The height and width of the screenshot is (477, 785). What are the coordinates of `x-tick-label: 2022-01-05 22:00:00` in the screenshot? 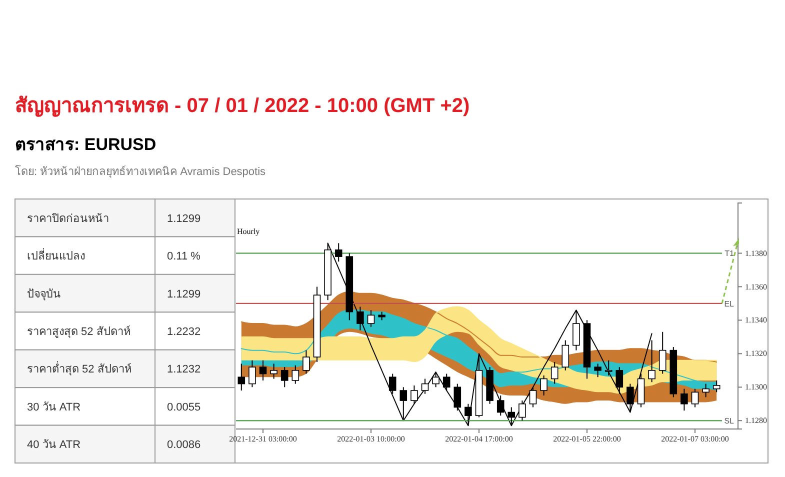 It's located at (587, 439).